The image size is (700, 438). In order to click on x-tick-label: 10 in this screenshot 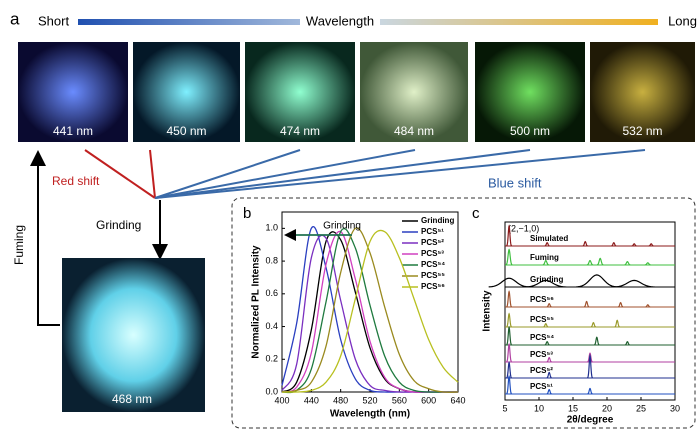, I will do `click(539, 408)`.